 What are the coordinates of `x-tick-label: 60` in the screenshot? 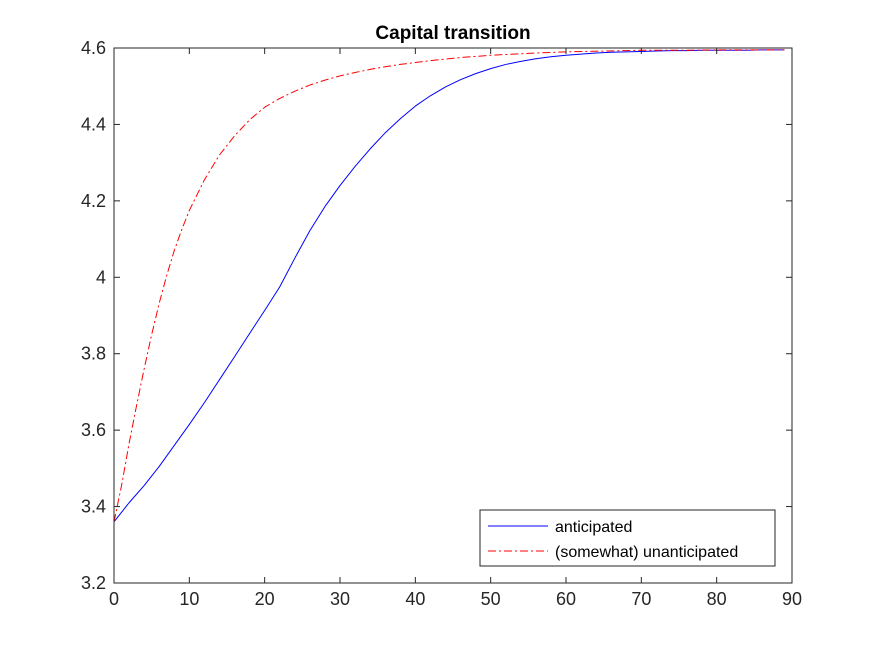 It's located at (566, 599).